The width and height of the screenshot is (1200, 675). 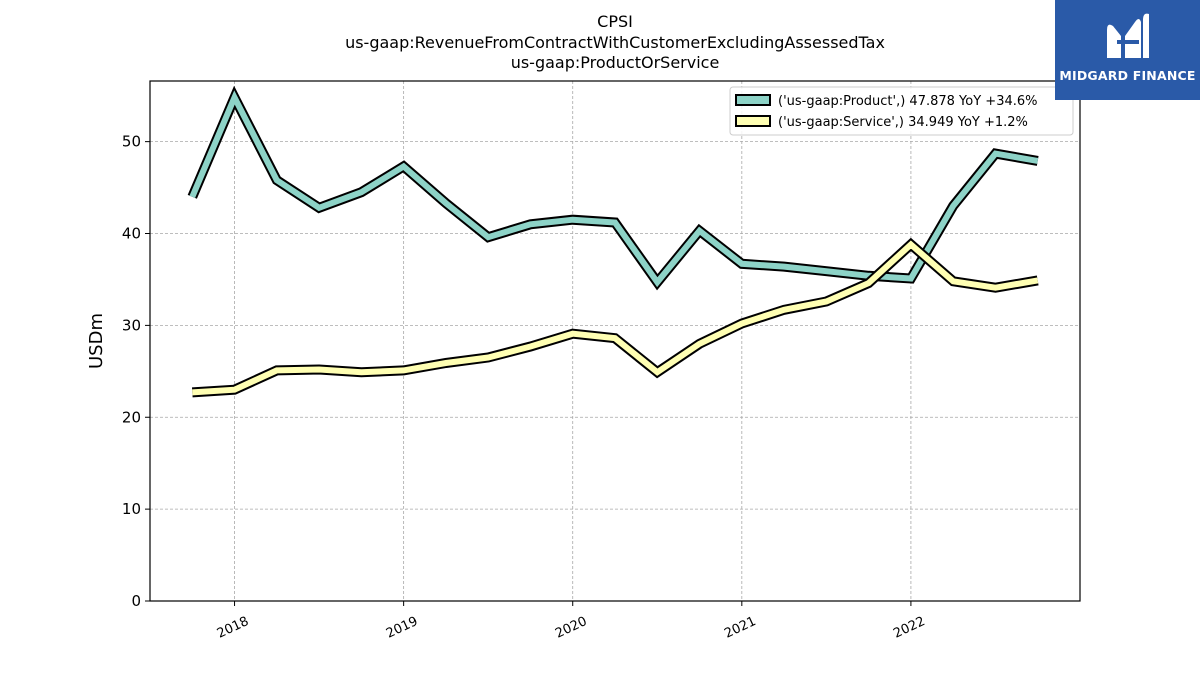 What do you see at coordinates (131, 417) in the screenshot?
I see `y-tick-label: 20` at bounding box center [131, 417].